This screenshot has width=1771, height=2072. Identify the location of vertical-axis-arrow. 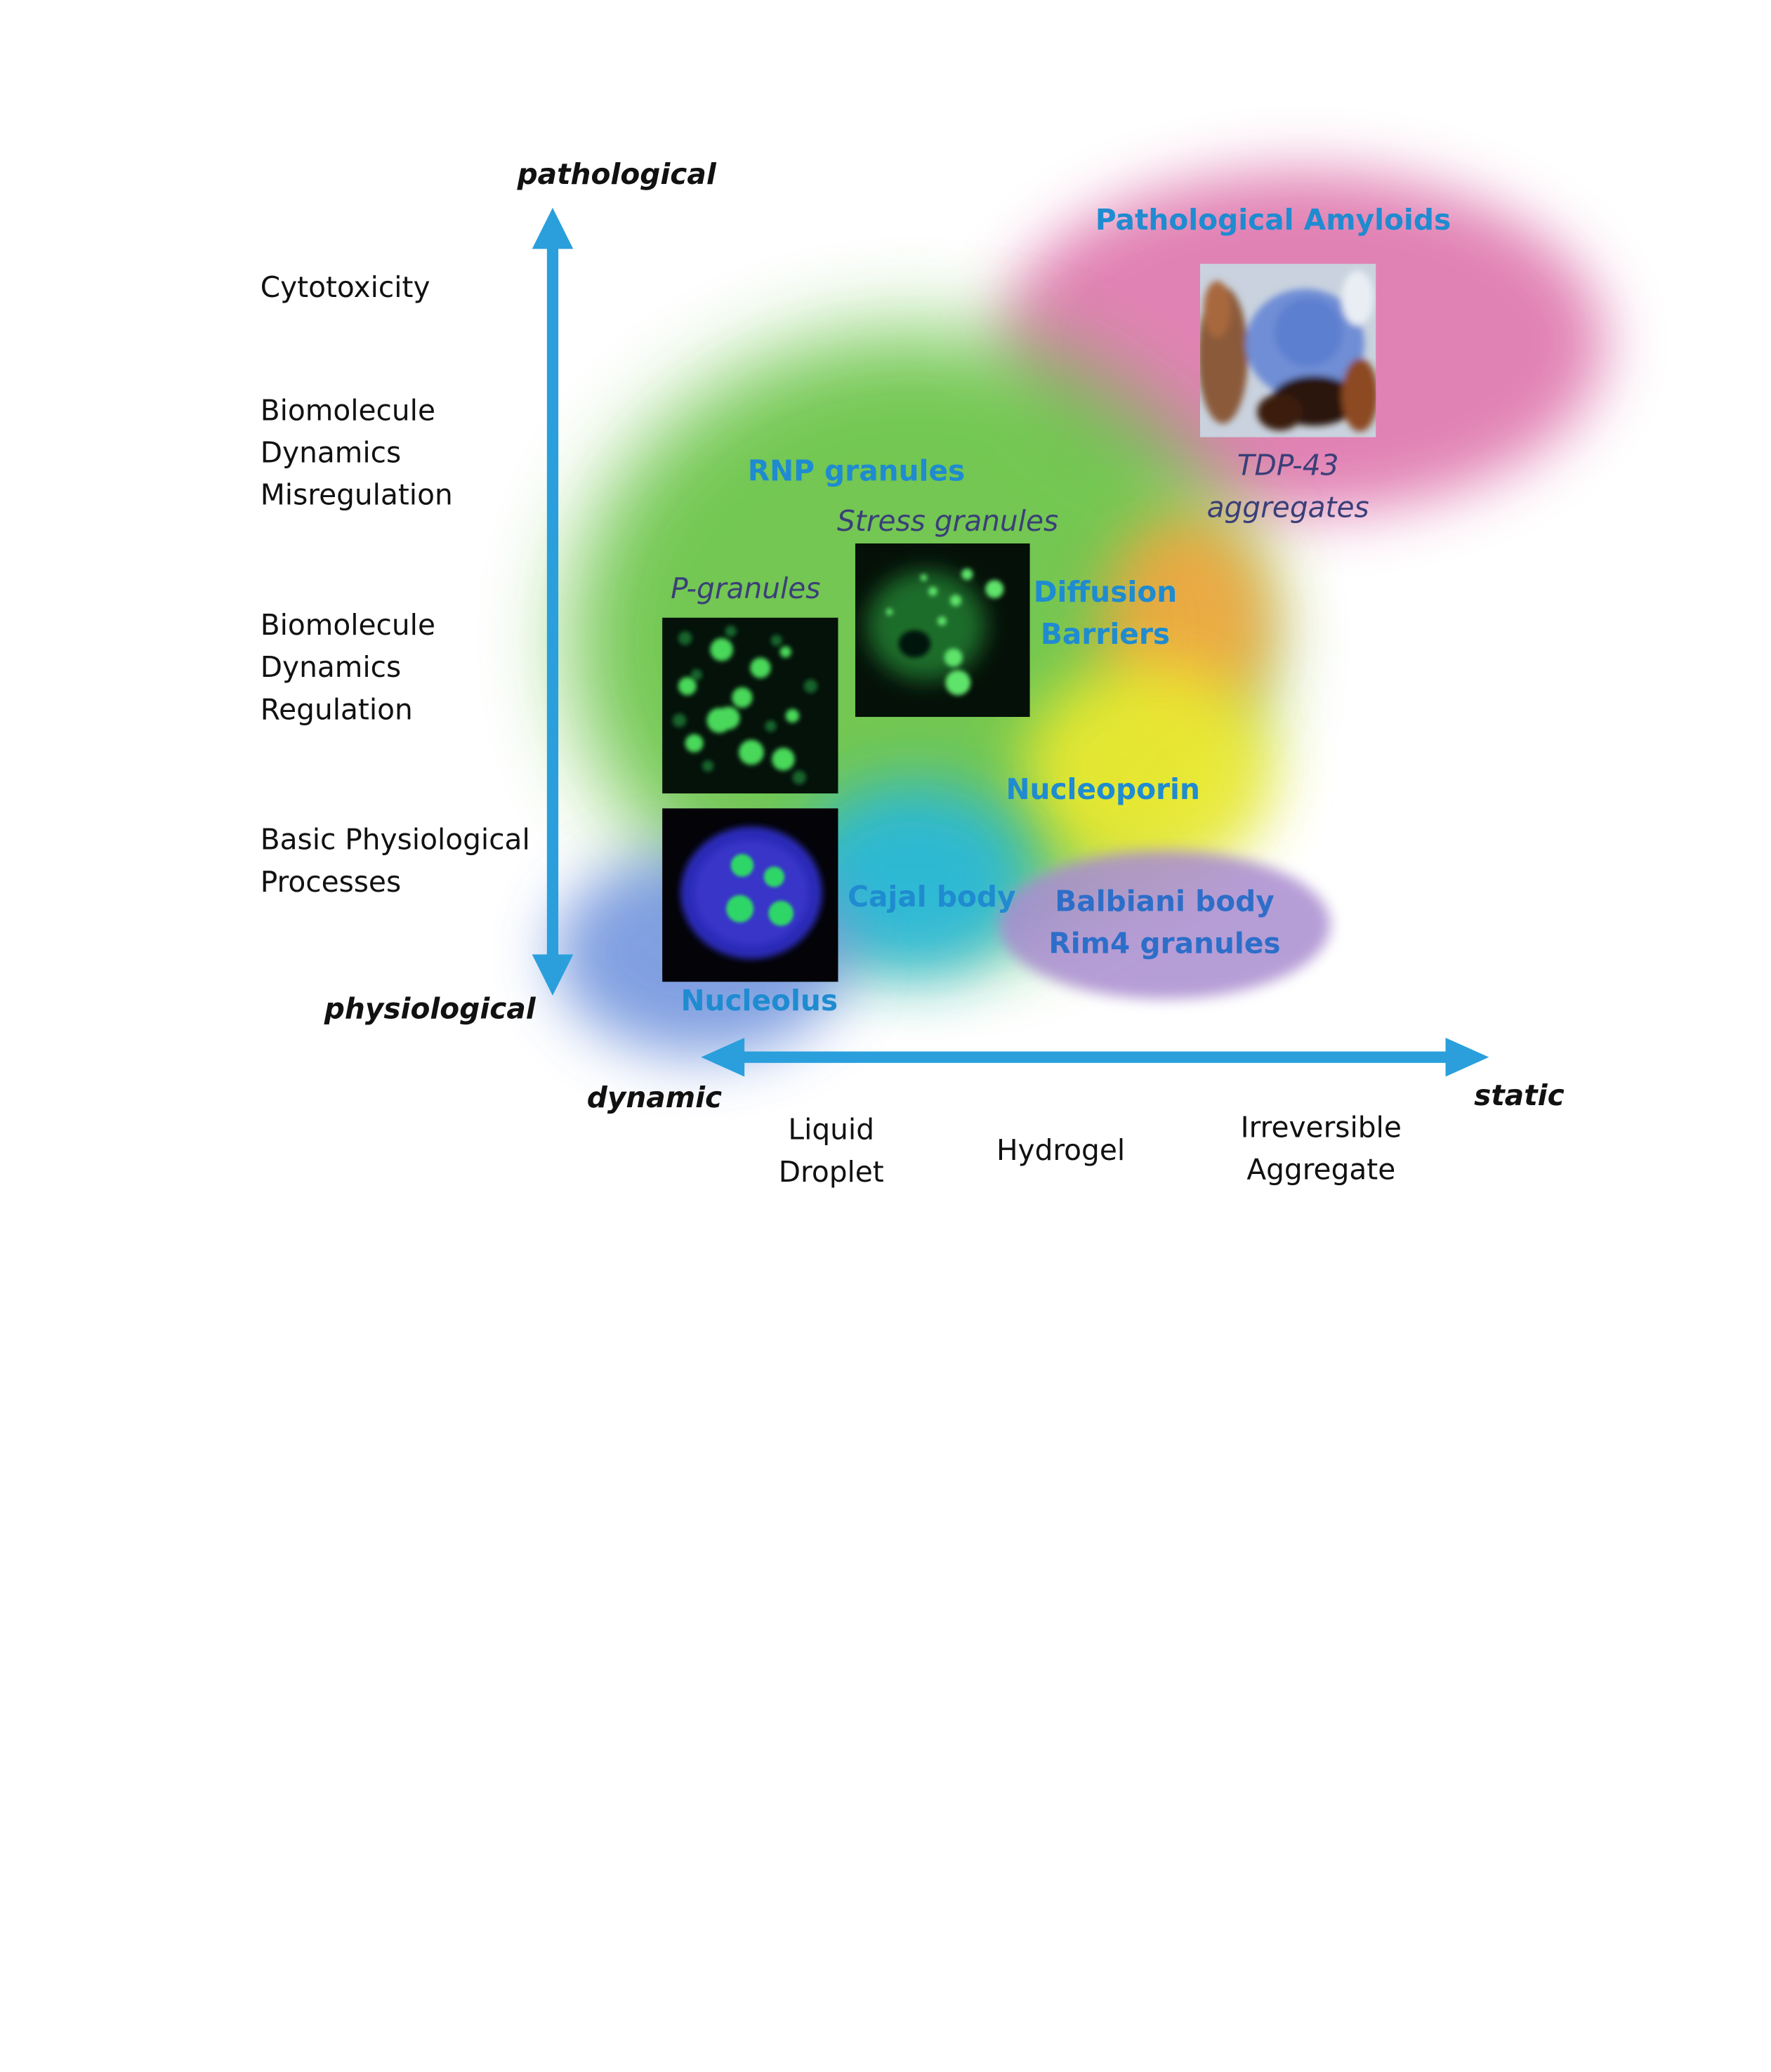
(553, 601).